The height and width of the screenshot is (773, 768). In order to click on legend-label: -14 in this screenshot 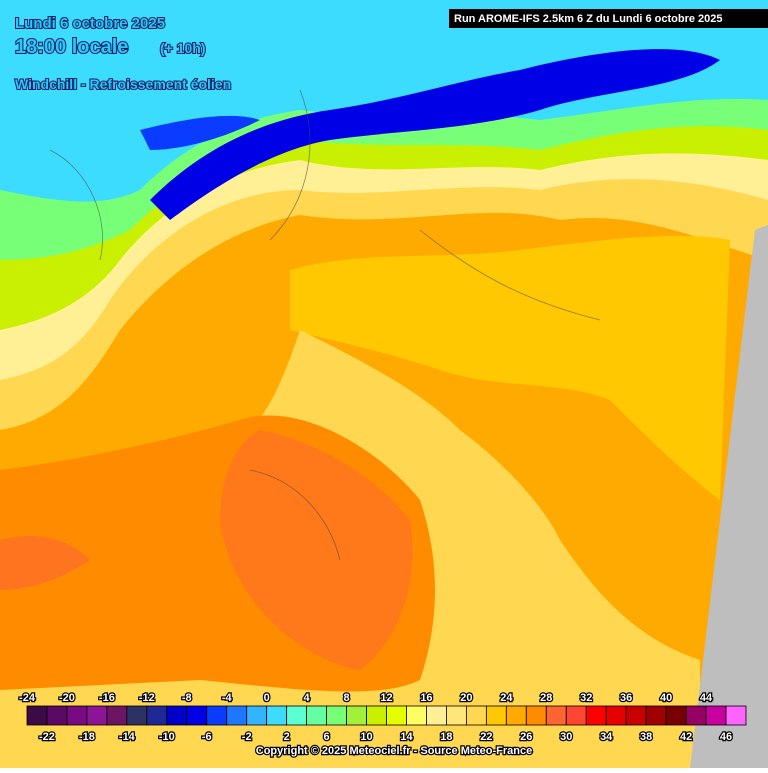, I will do `click(127, 737)`.